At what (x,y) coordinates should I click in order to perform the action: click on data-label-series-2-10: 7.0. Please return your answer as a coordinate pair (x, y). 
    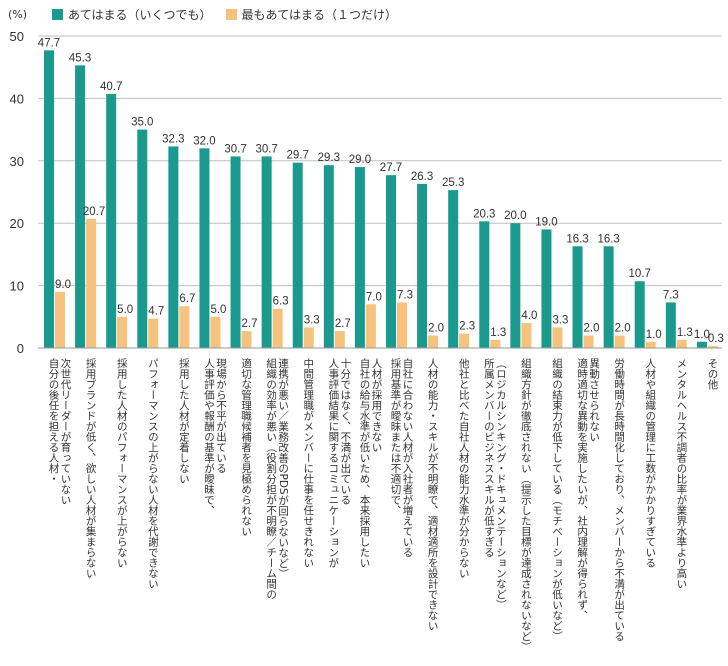
    Looking at the image, I should click on (374, 297).